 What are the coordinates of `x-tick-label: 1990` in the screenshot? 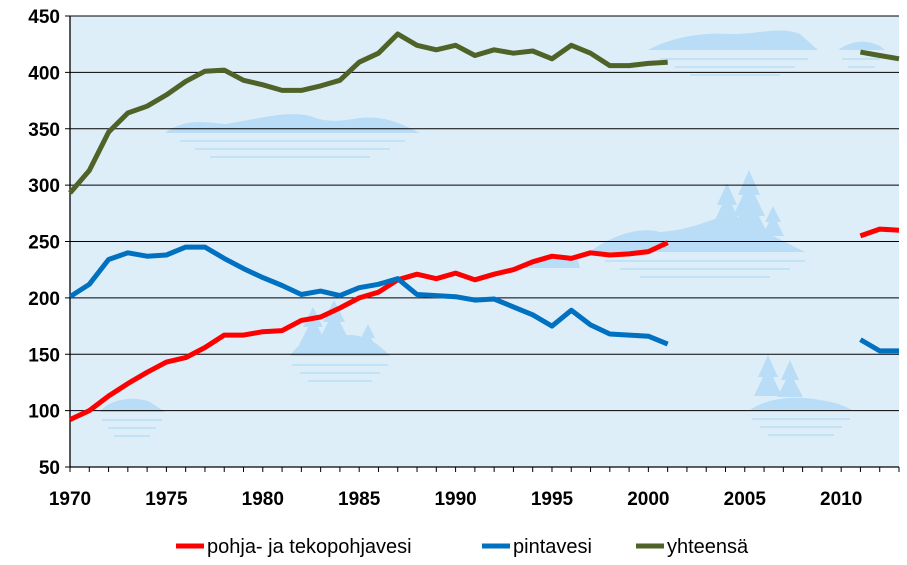 It's located at (455, 499).